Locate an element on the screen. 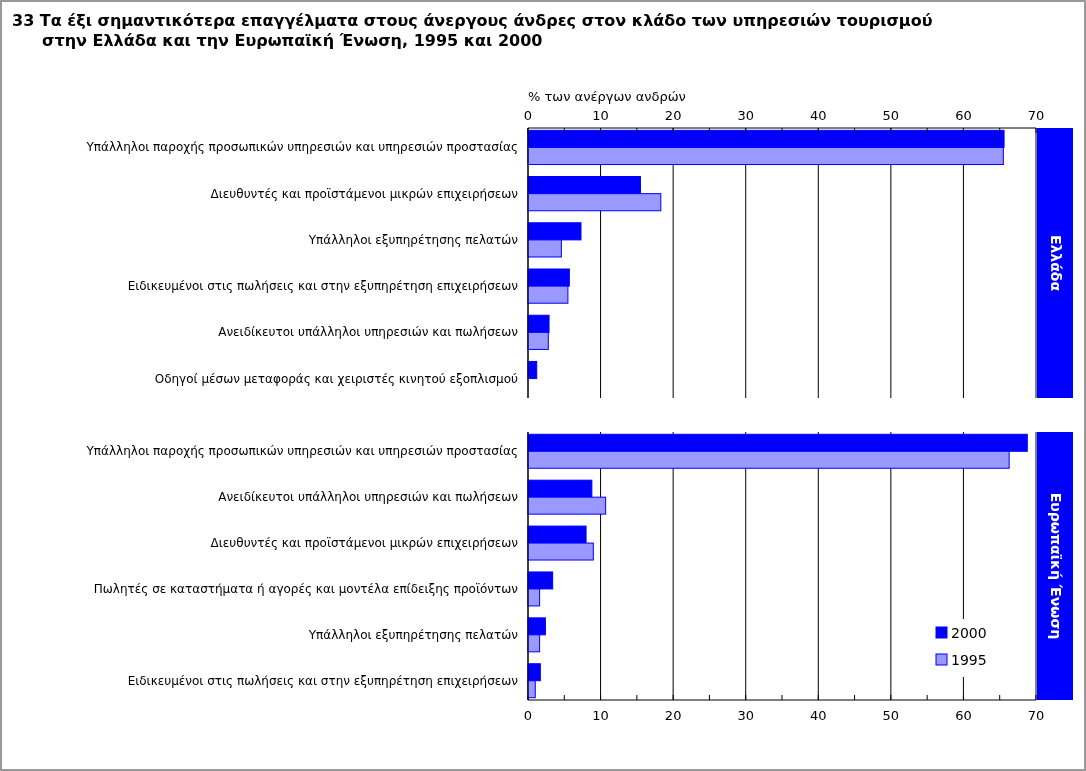  text: Ελλάδα is located at coordinates (1056, 263).